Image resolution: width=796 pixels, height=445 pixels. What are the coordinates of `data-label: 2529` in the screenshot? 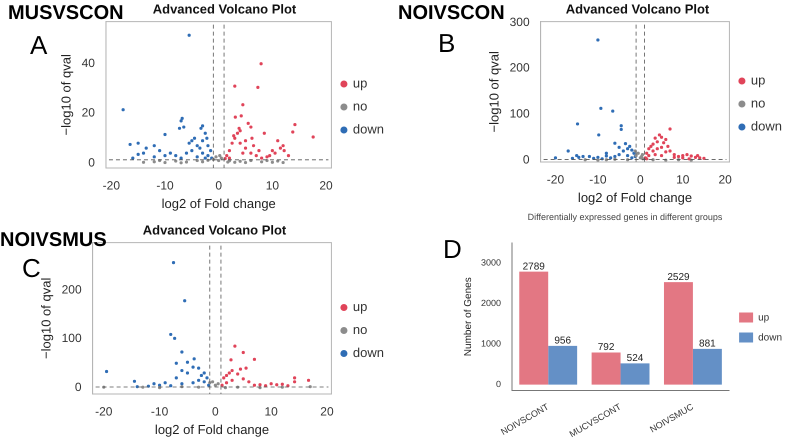 It's located at (678, 277).